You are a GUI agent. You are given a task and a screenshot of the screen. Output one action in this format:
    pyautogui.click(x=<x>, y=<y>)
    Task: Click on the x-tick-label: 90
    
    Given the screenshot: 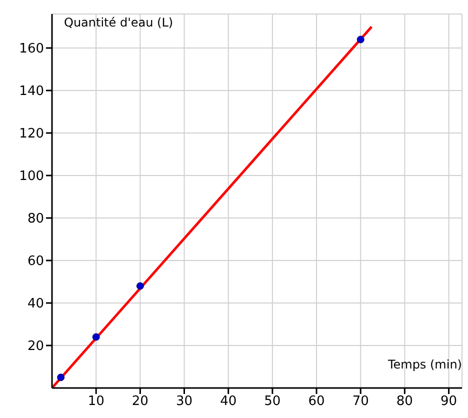 What is the action you would take?
    pyautogui.click(x=449, y=402)
    